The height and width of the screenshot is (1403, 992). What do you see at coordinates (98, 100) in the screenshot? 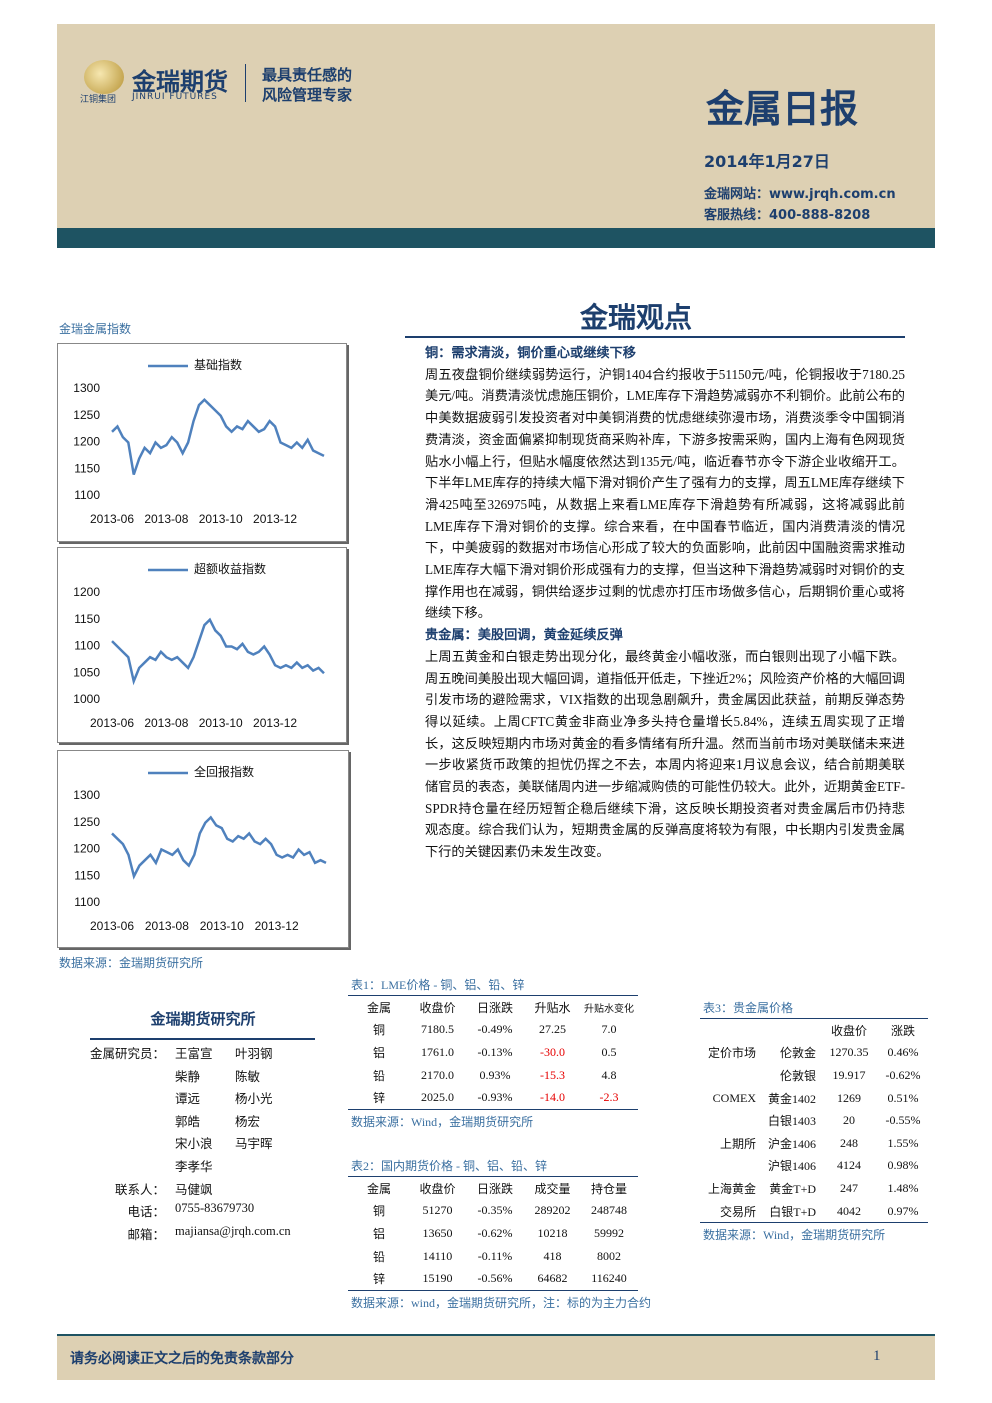
I see `logo-group: 江铜集团` at bounding box center [98, 100].